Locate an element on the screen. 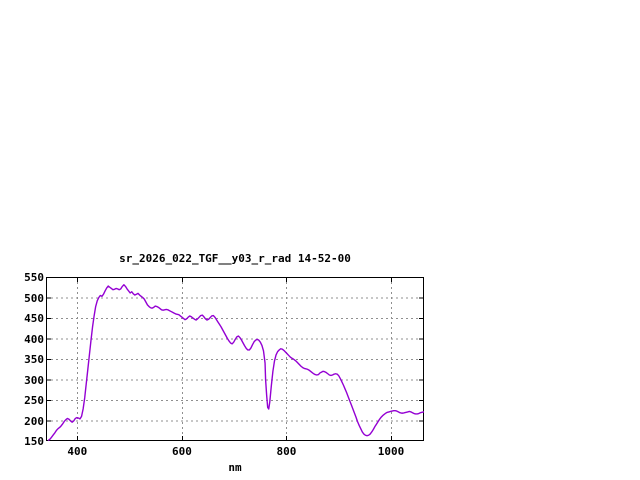  x-tick-label: 400 is located at coordinates (77, 451).